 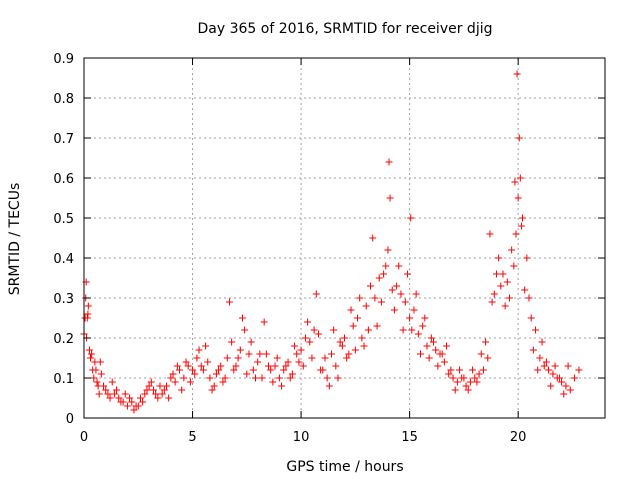 I want to click on y-tick-label: 0.6, so click(x=63, y=179).